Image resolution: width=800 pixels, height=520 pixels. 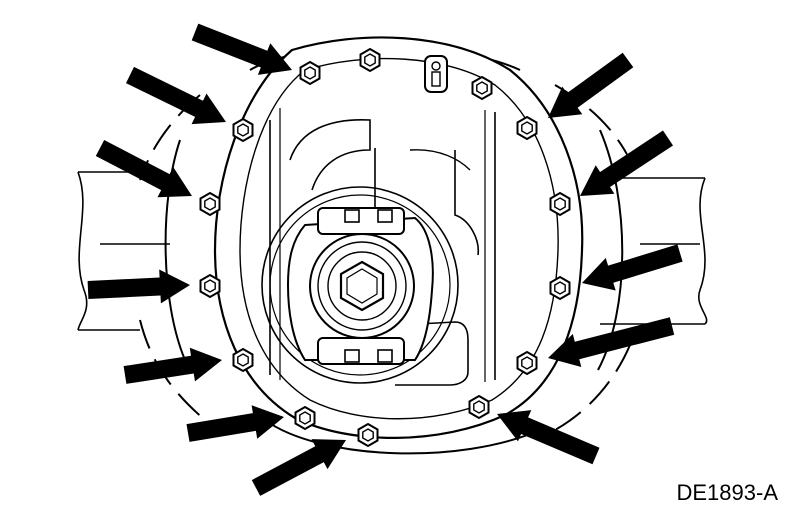 I want to click on fill-plug, so click(x=436, y=74).